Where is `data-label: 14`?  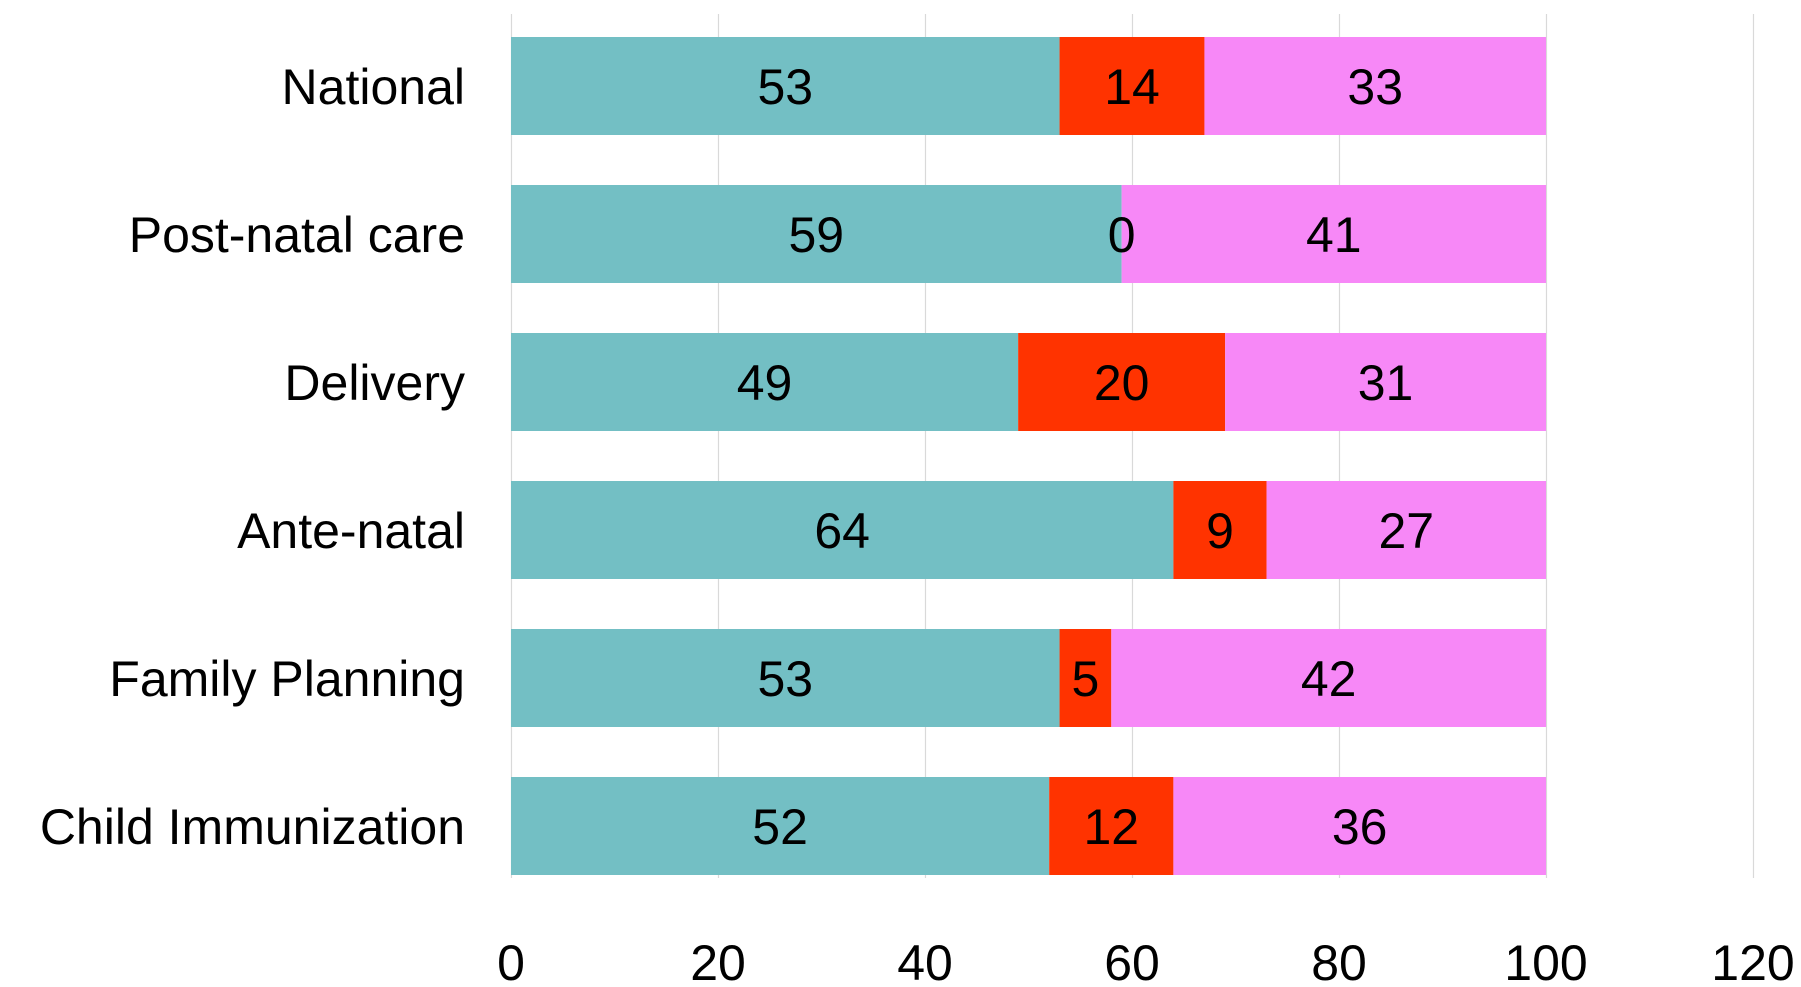
data-label: 14 is located at coordinates (1132, 87).